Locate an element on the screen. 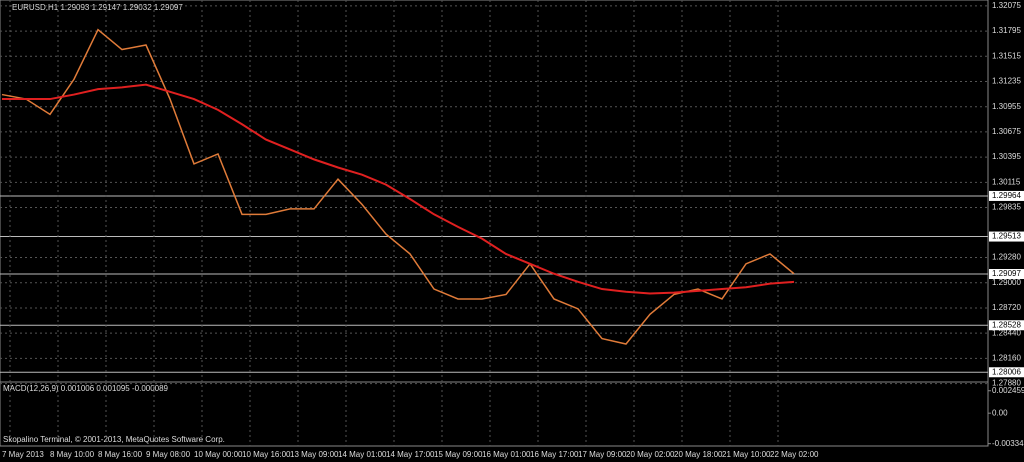  x-tick-label: 9 May 08:00 is located at coordinates (168, 454).